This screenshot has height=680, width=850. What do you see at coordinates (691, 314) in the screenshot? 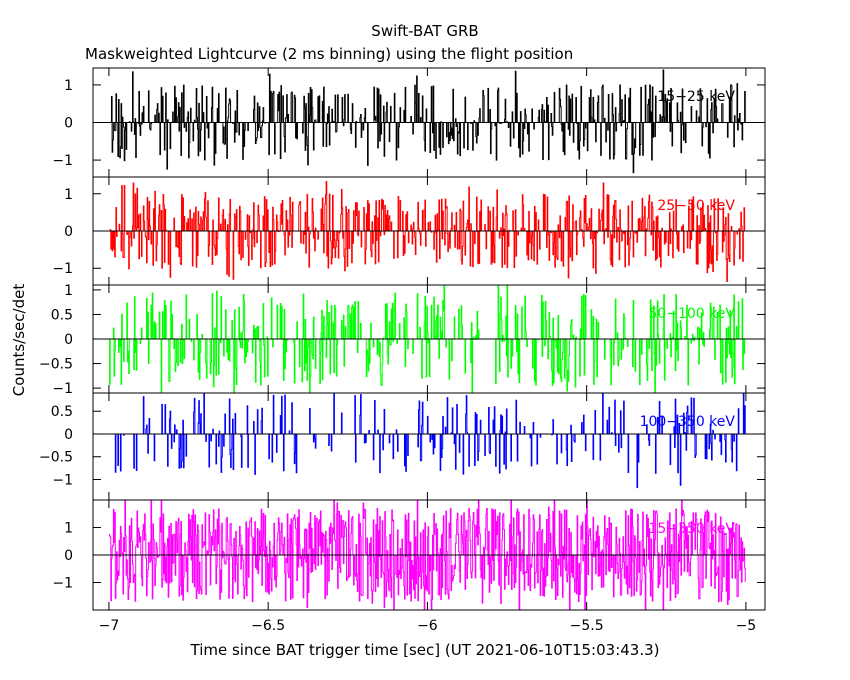
I see `band-label-3: 50−100 keV` at bounding box center [691, 314].